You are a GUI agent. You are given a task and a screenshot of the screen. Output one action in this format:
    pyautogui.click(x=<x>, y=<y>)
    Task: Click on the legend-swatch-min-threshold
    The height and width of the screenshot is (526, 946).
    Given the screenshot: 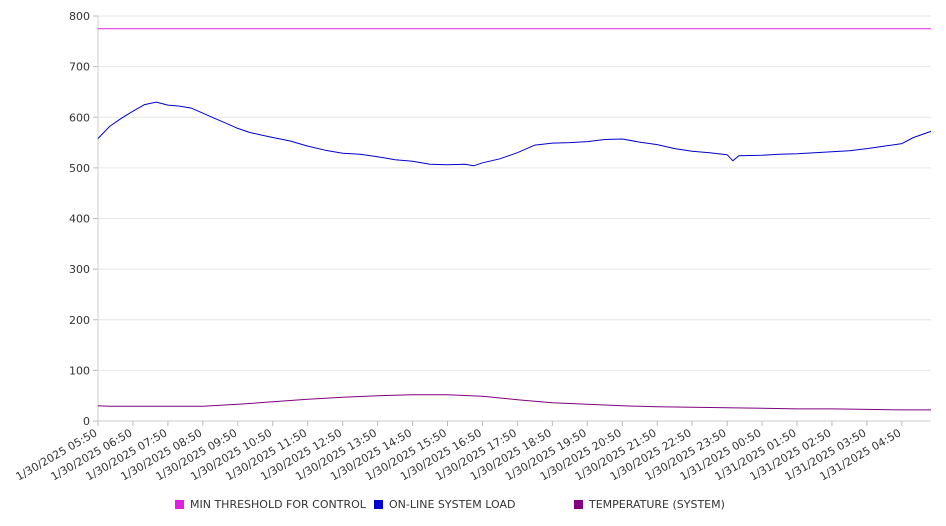 What is the action you would take?
    pyautogui.click(x=179, y=504)
    